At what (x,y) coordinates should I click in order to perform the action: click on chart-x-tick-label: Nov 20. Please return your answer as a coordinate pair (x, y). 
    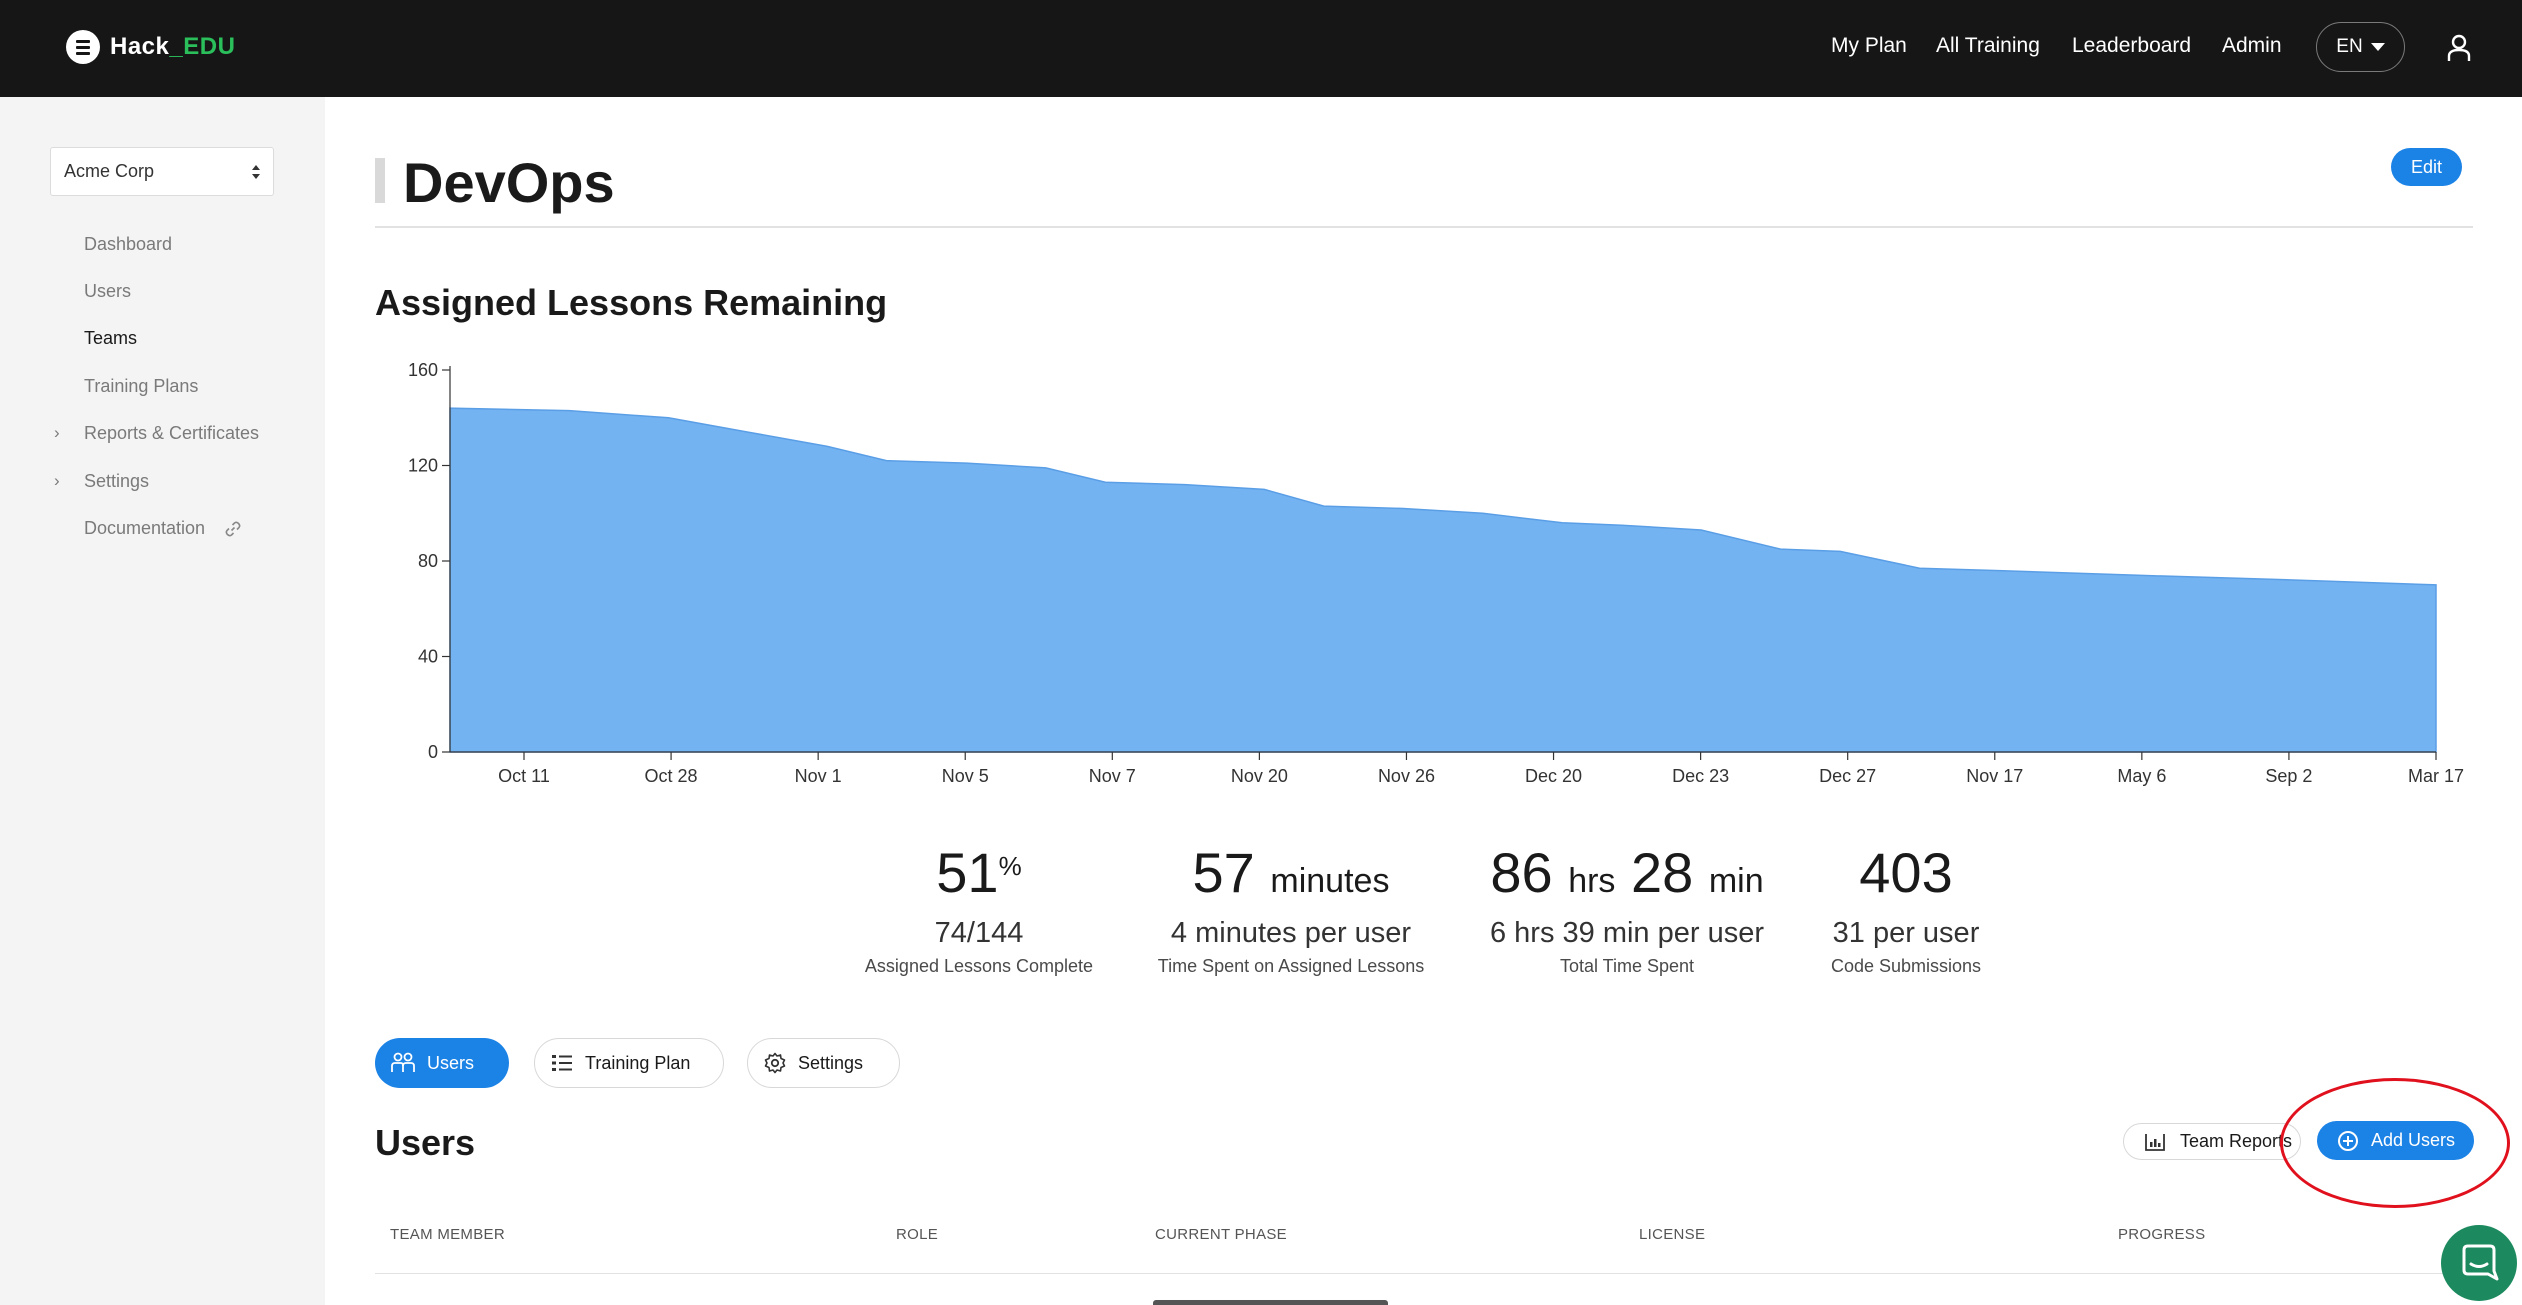
    Looking at the image, I should click on (1259, 776).